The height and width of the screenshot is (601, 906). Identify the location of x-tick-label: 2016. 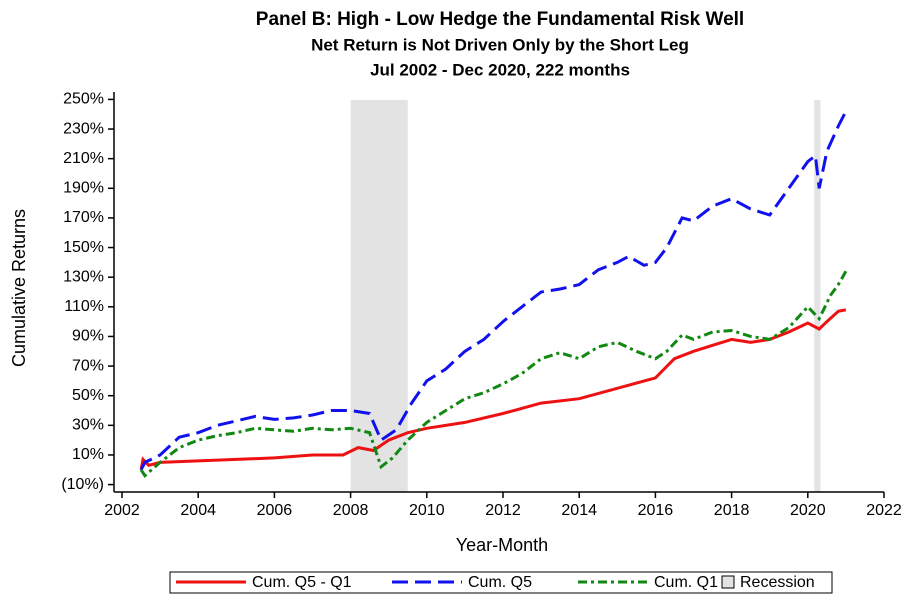
(656, 510).